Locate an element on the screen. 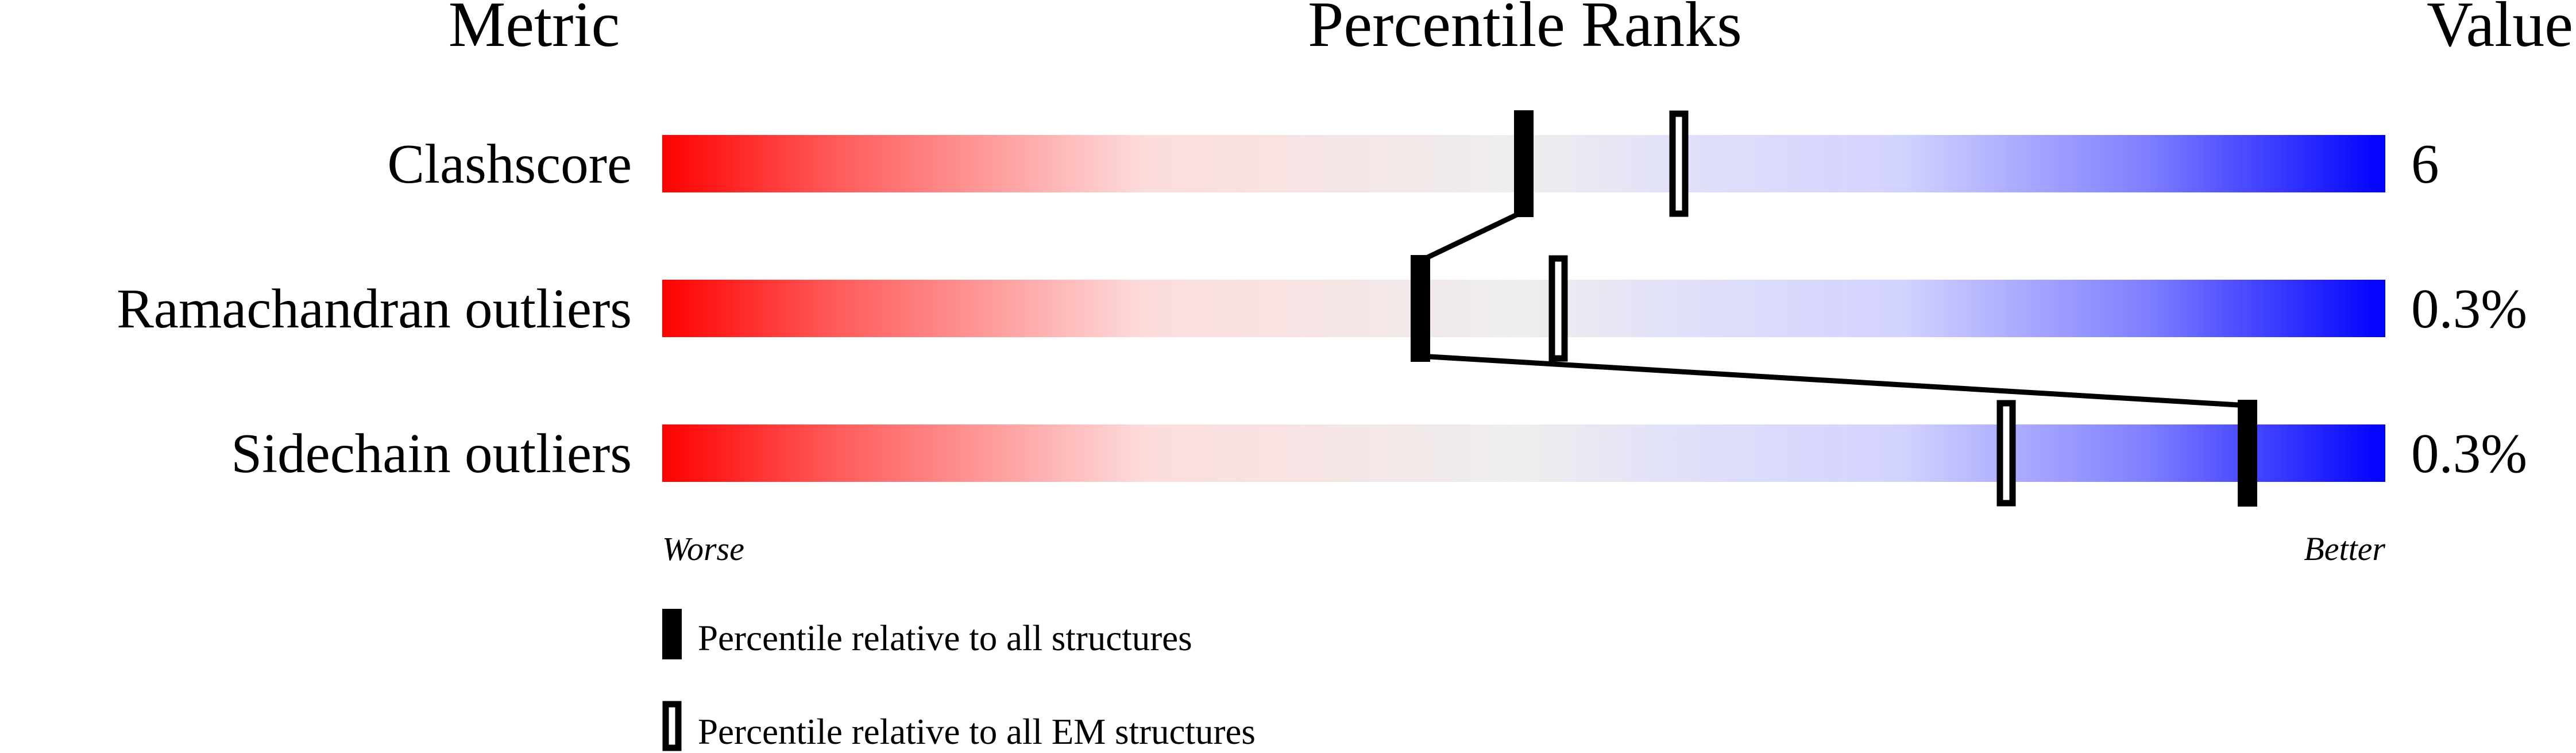  metric-label: Sidechain outliers is located at coordinates (431, 454).